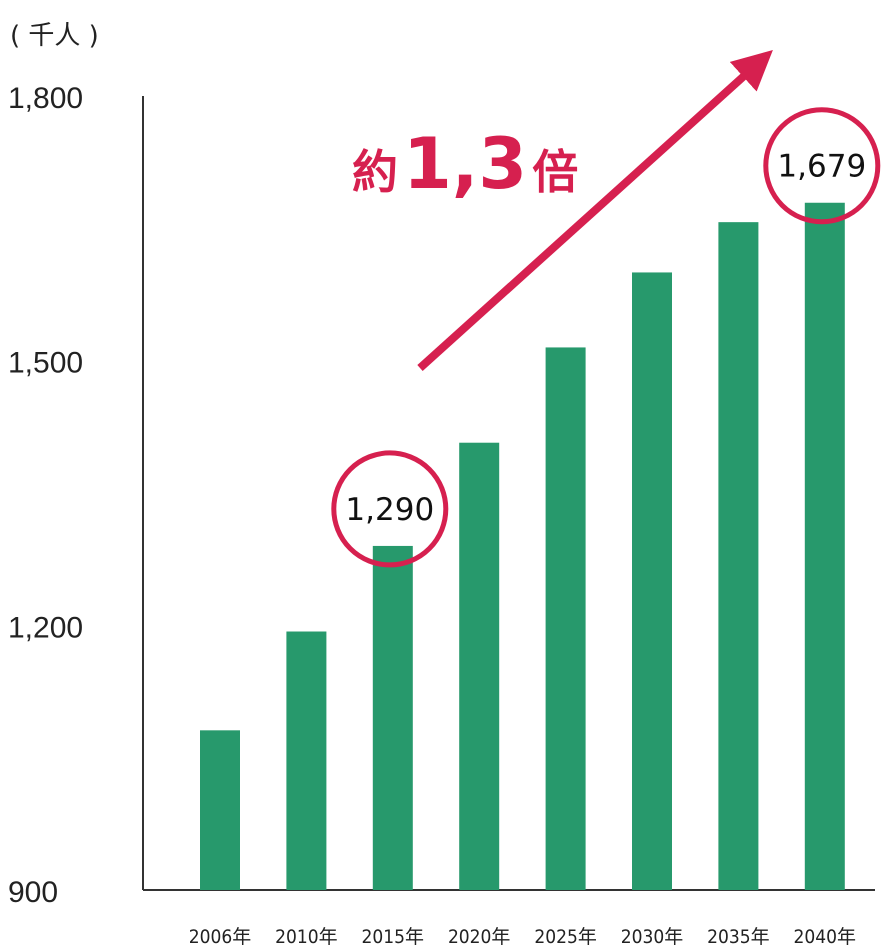 This screenshot has width=889, height=949. I want to click on x-tick-label: 2040年, so click(825, 937).